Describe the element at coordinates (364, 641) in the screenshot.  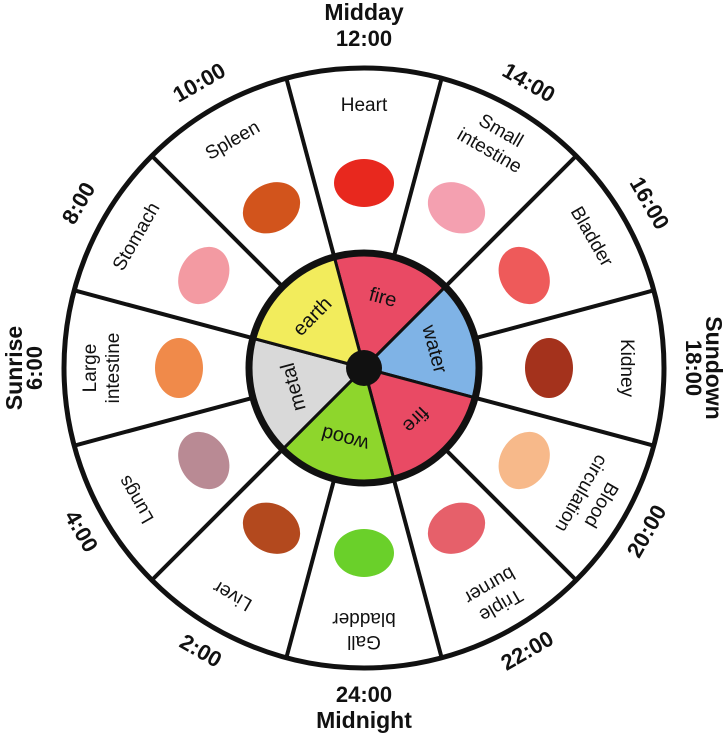
I see `organ-label: Gall` at that location.